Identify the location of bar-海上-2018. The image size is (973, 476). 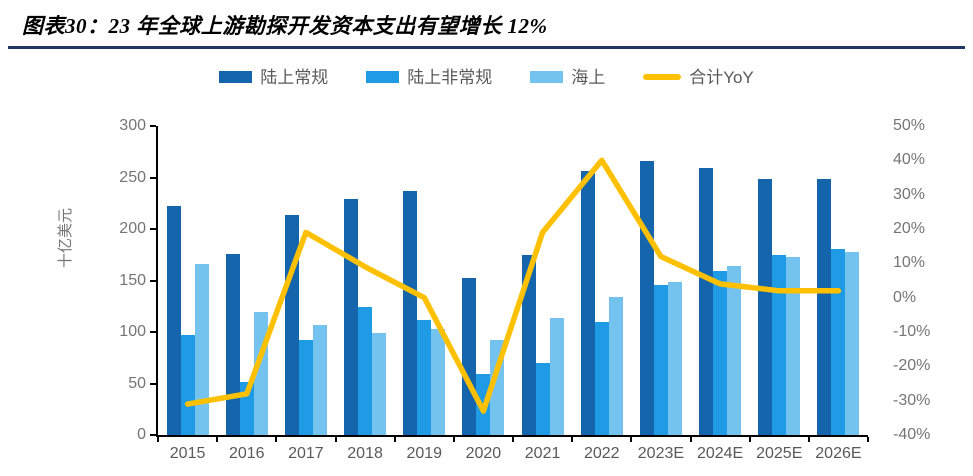
(379, 384).